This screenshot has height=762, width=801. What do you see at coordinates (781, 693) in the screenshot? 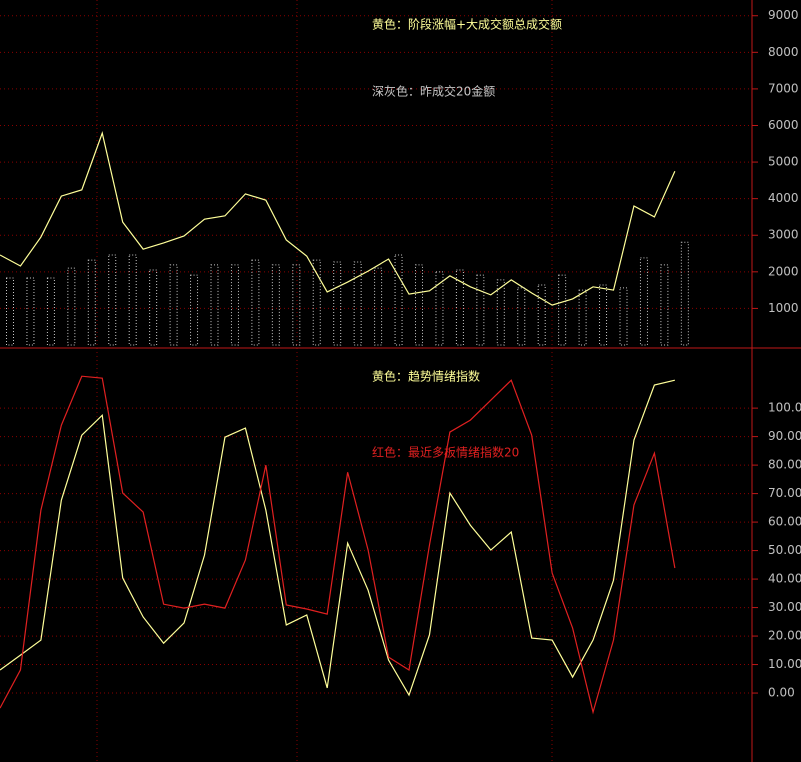
I see `y-tick-label: 0.00` at bounding box center [781, 693].